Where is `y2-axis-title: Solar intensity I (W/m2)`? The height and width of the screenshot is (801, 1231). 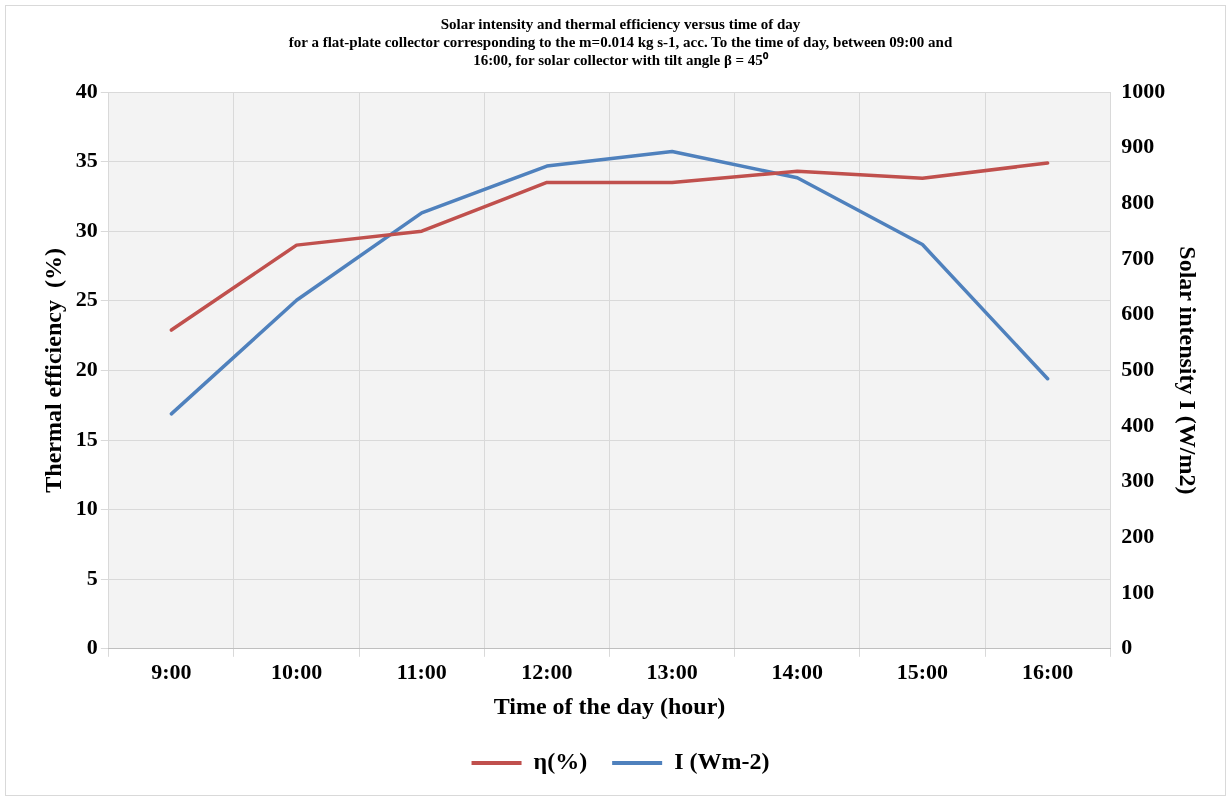
y2-axis-title: Solar intensity I (W/m2) is located at coordinates (1188, 370).